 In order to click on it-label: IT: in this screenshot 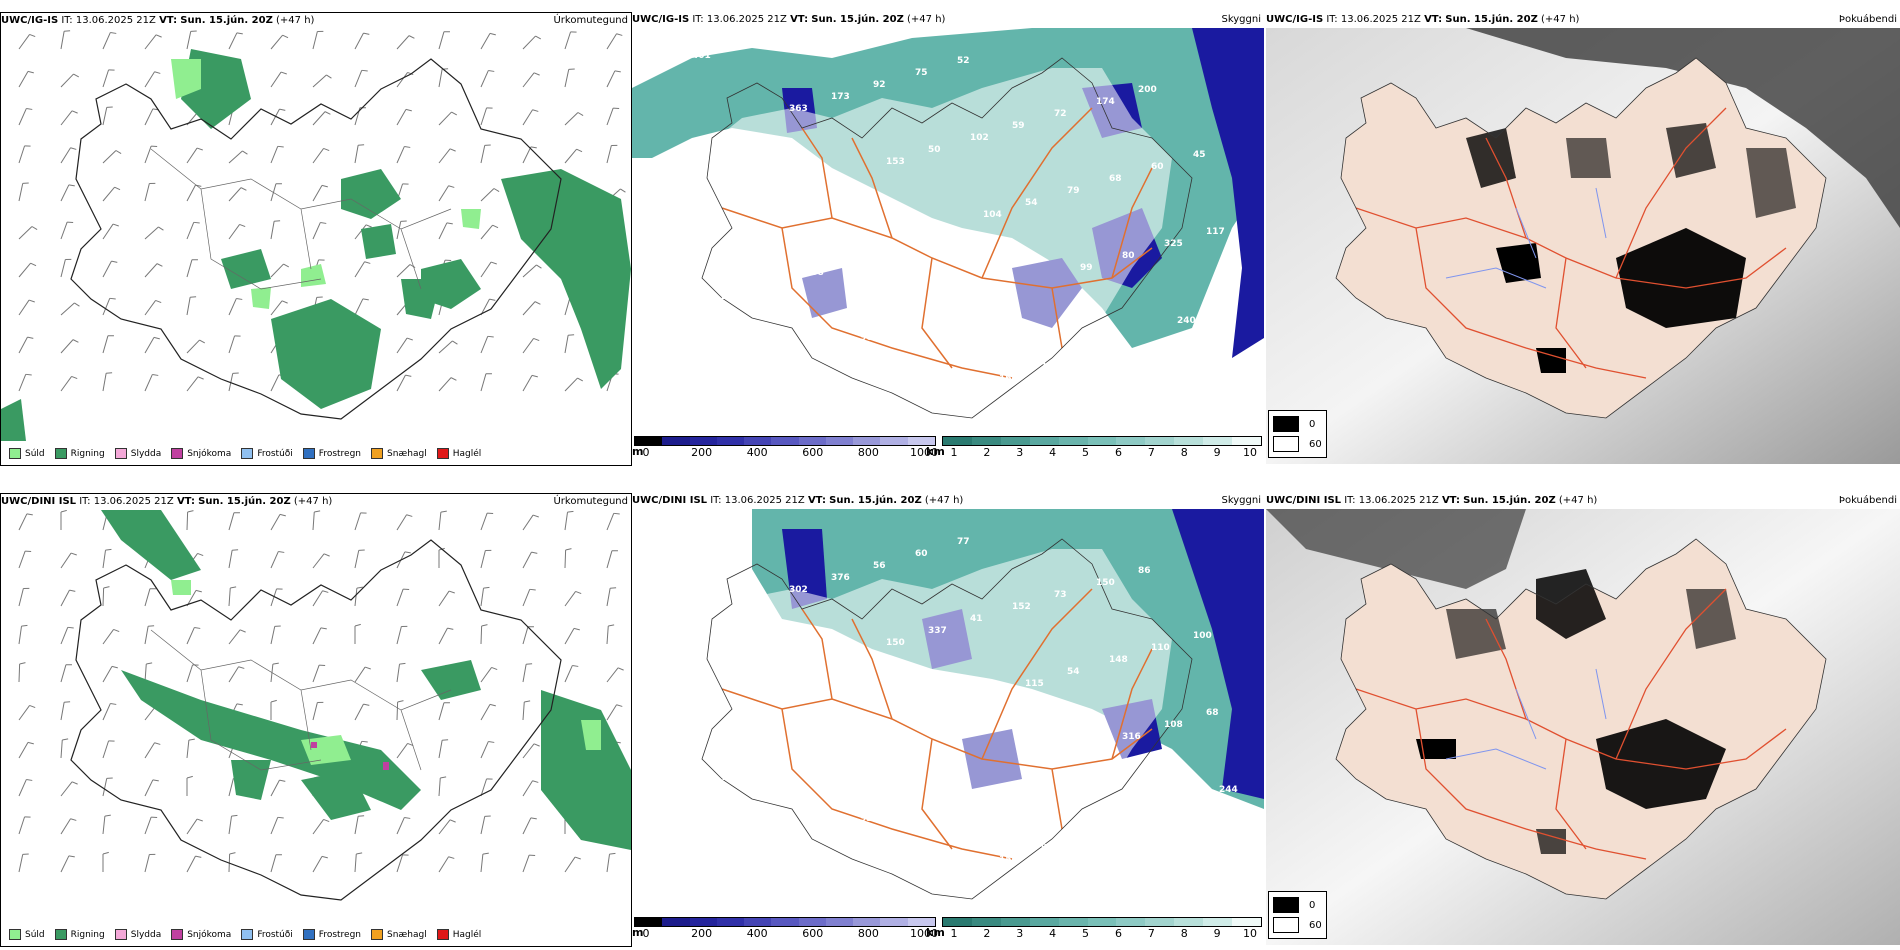, I will do `click(67, 20)`.